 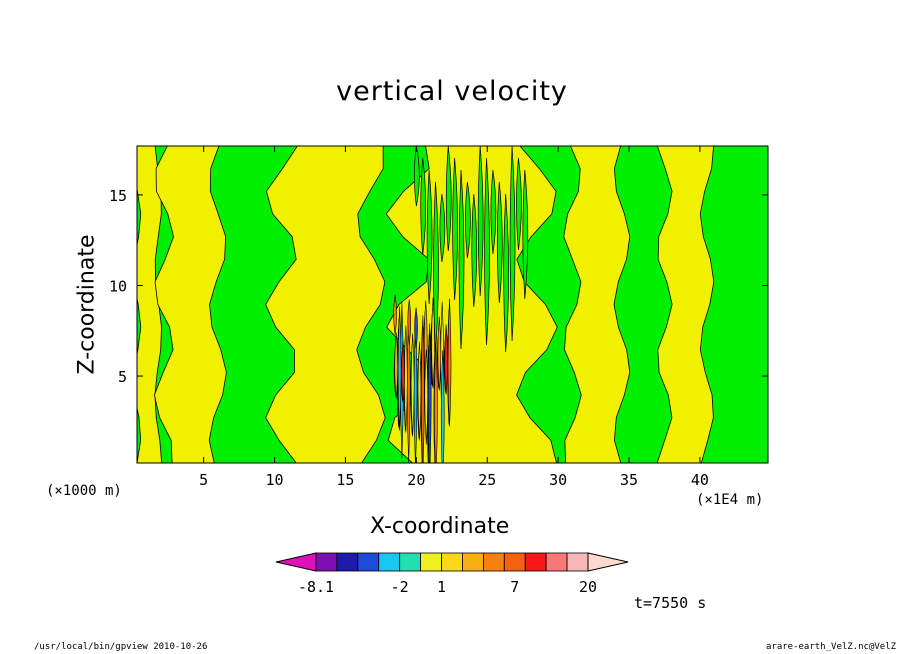 What do you see at coordinates (441, 587) in the screenshot?
I see `colorbar-label: 1` at bounding box center [441, 587].